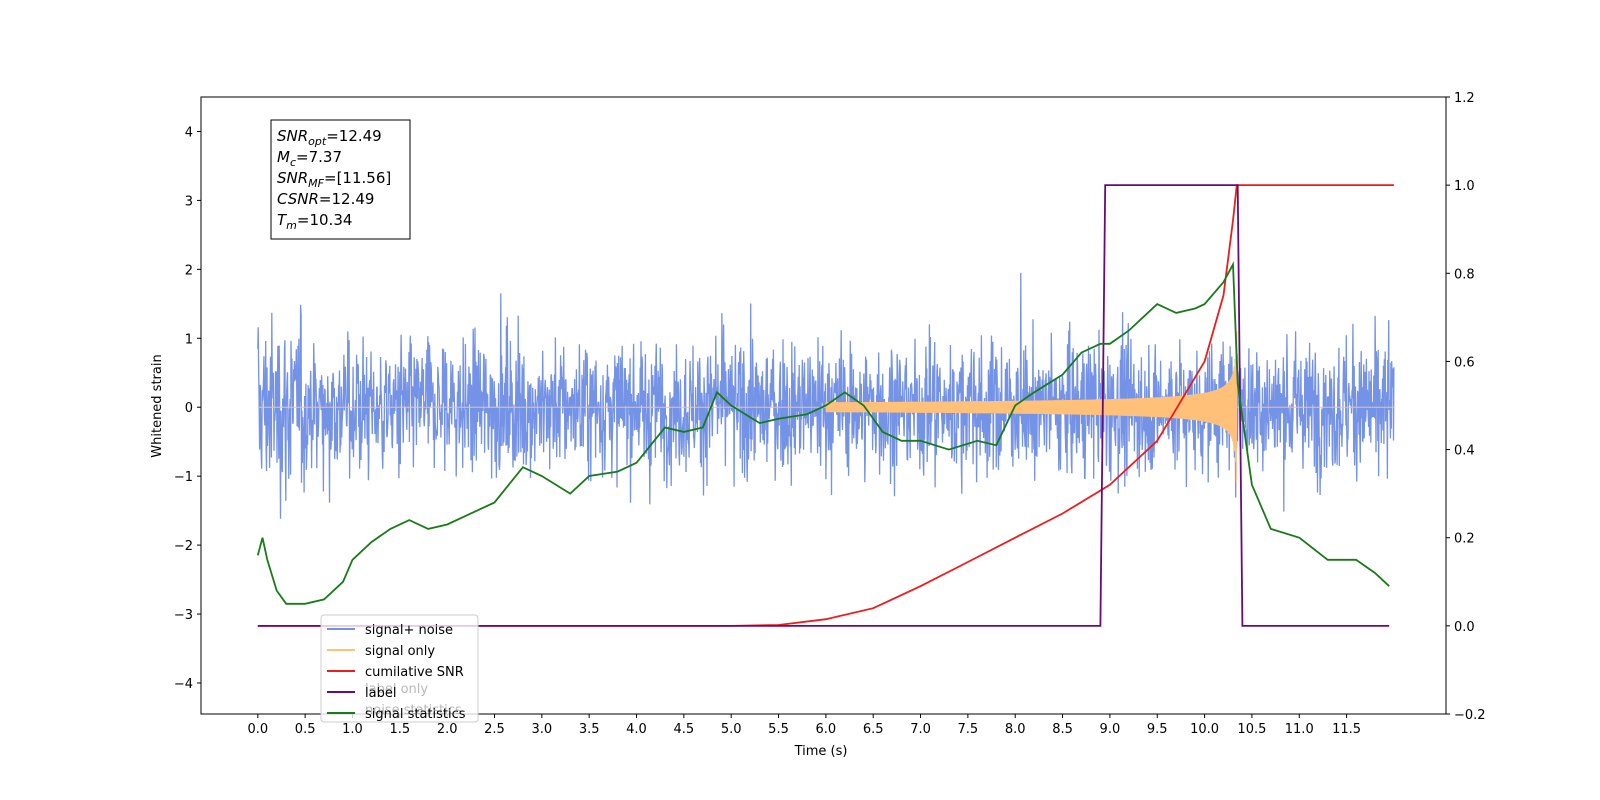 This screenshot has height=800, width=1600. What do you see at coordinates (541, 729) in the screenshot?
I see `x-tick-label: 3.0` at bounding box center [541, 729].